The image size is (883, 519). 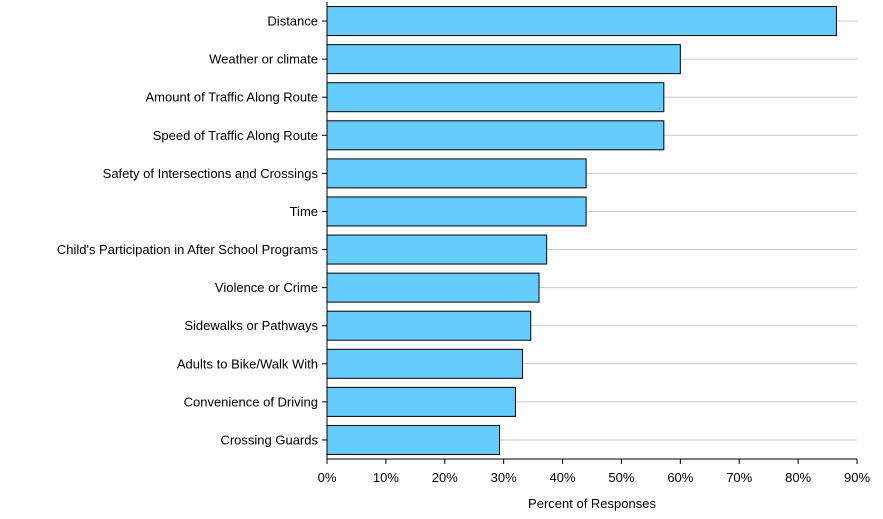 What do you see at coordinates (235, 135) in the screenshot?
I see `category-label: Speed of Traffic Along Route` at bounding box center [235, 135].